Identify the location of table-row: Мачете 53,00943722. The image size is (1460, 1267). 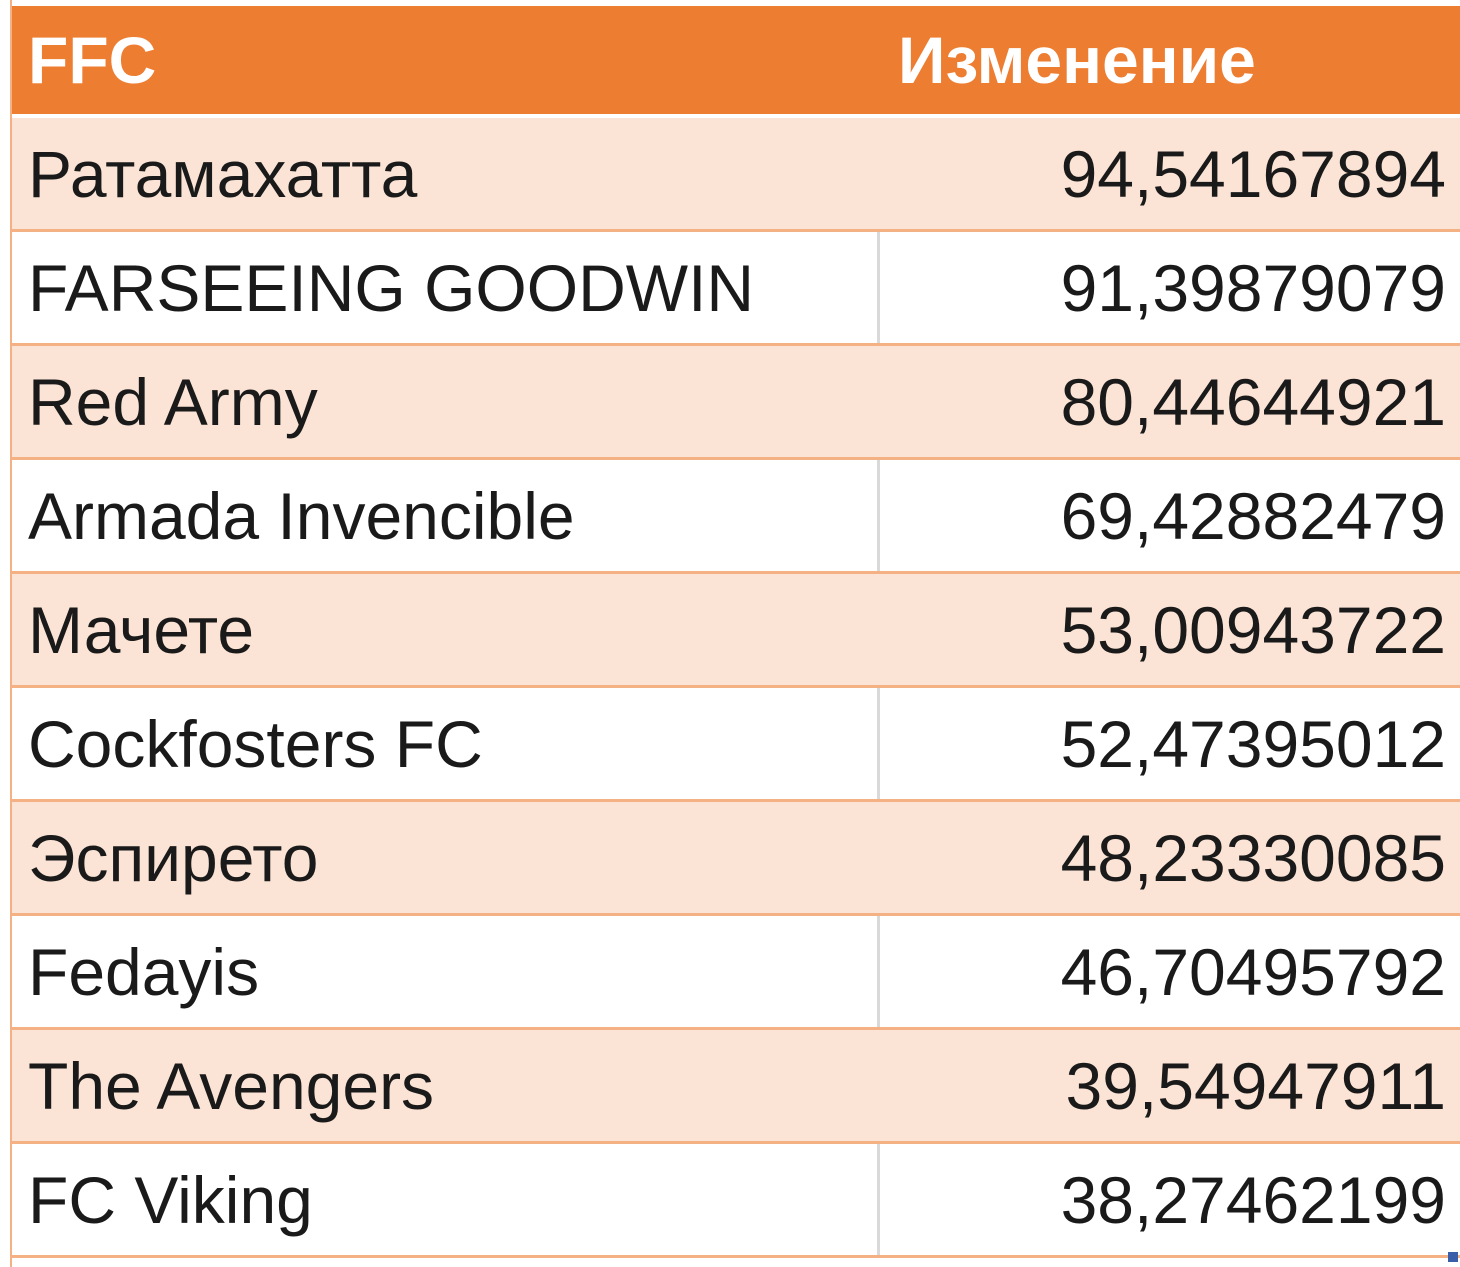
(736, 629).